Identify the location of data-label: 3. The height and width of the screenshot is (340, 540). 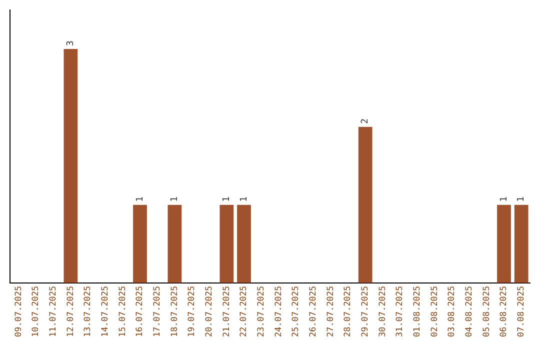
(71, 43).